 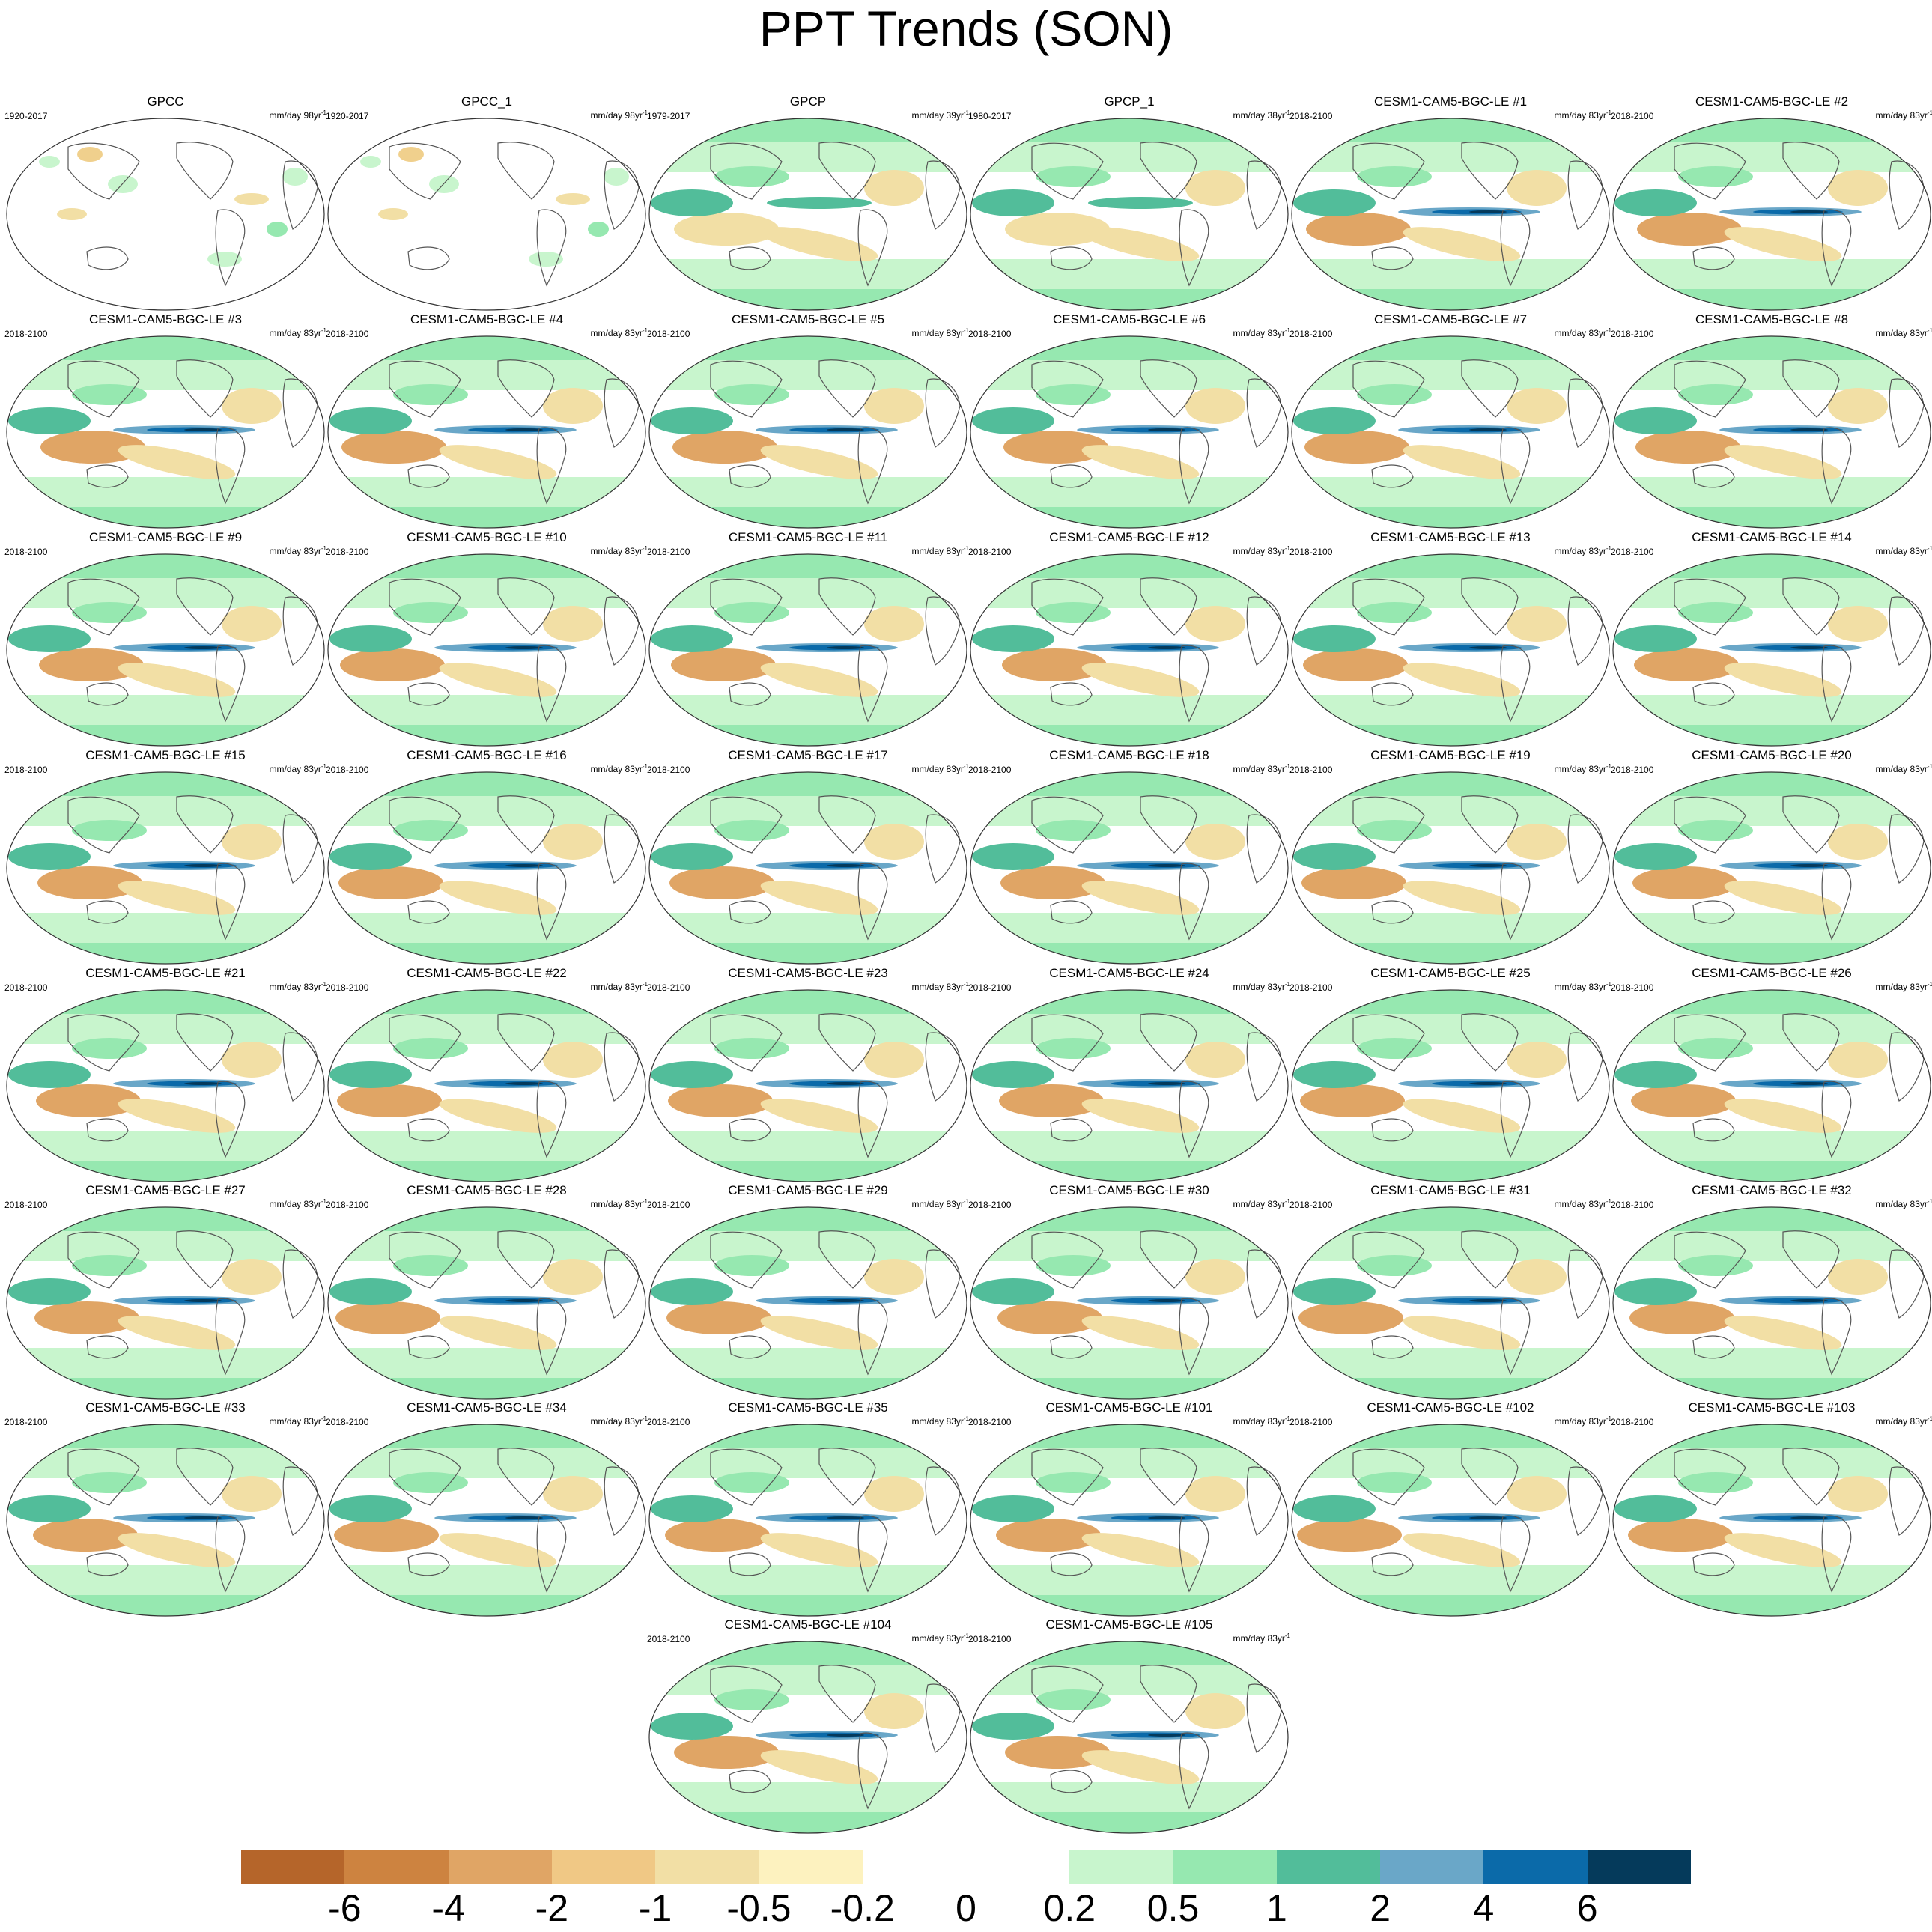 I want to click on panel-title: CESM1-CAM5-BGC-LE #21, so click(x=165, y=973).